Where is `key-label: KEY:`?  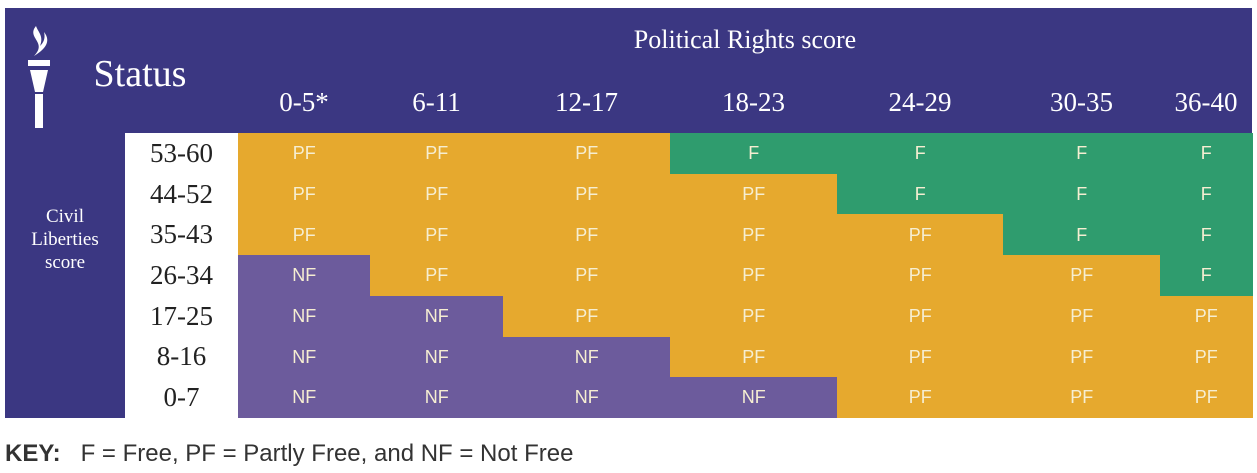 key-label: KEY: is located at coordinates (33, 453).